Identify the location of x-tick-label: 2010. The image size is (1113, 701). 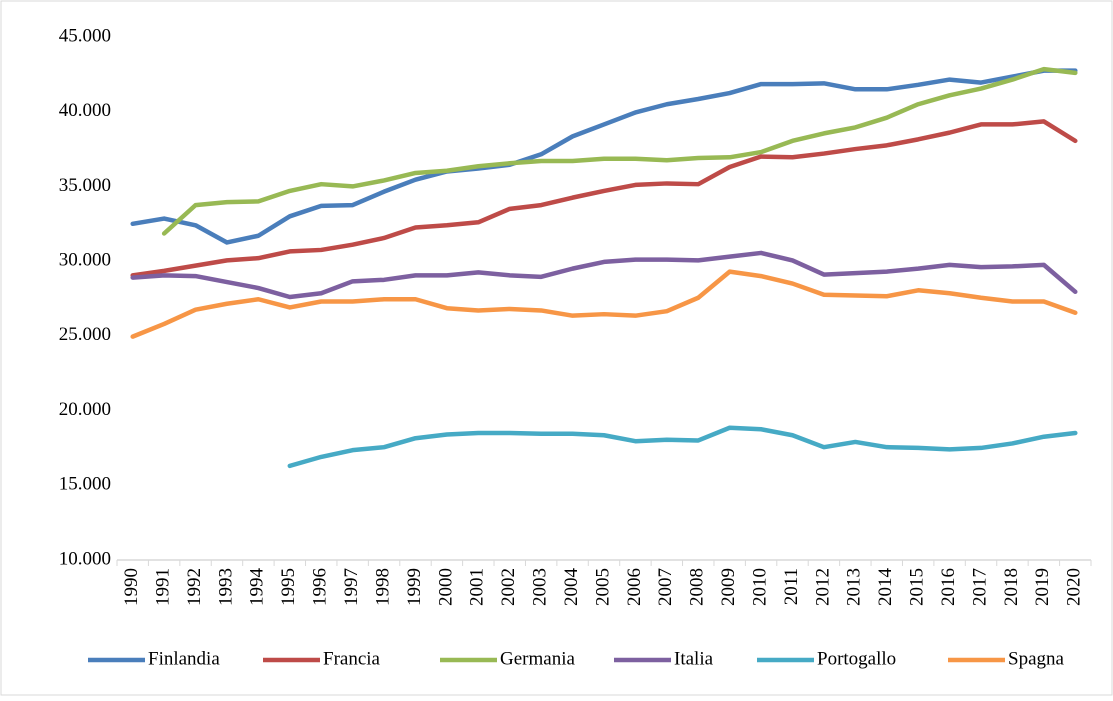
(759, 587).